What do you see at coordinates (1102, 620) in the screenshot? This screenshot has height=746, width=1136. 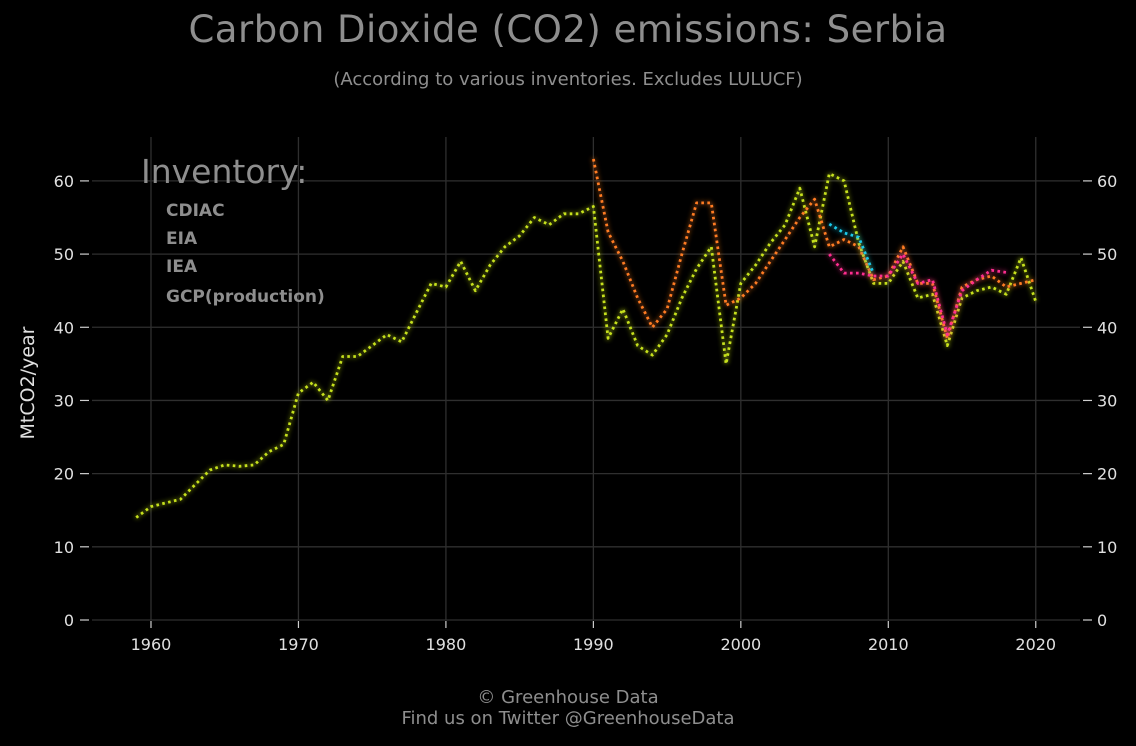 I see `y-tick-label-right: 0` at bounding box center [1102, 620].